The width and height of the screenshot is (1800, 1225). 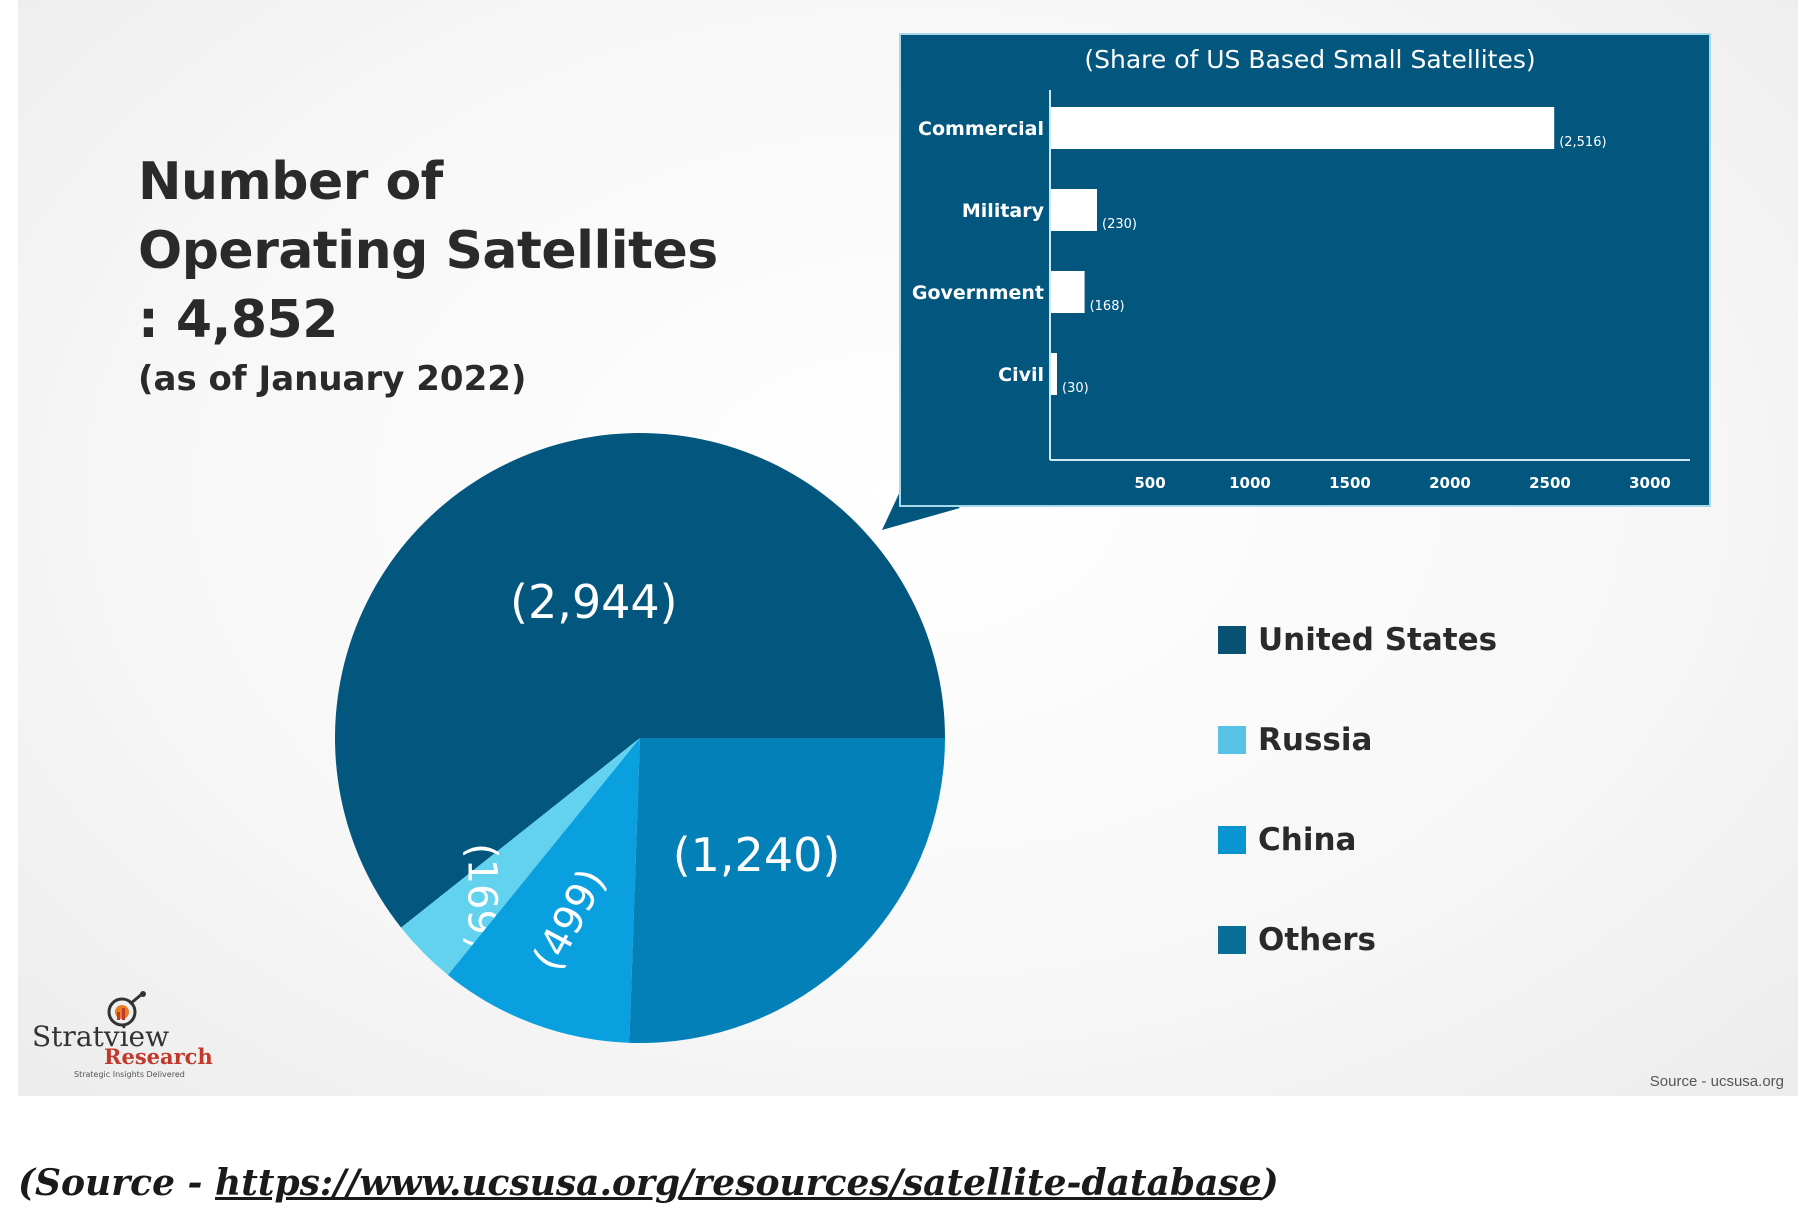 What do you see at coordinates (1650, 483) in the screenshot?
I see `x-tick-label: 3000` at bounding box center [1650, 483].